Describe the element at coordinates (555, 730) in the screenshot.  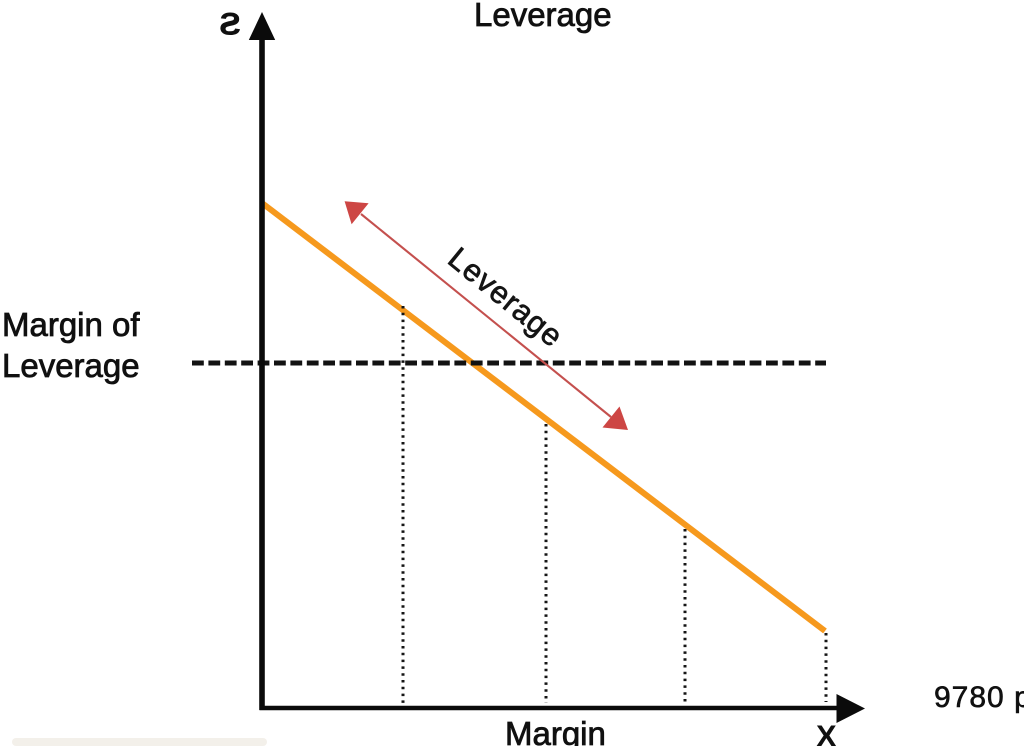
I see `svg-text: Margin` at that location.